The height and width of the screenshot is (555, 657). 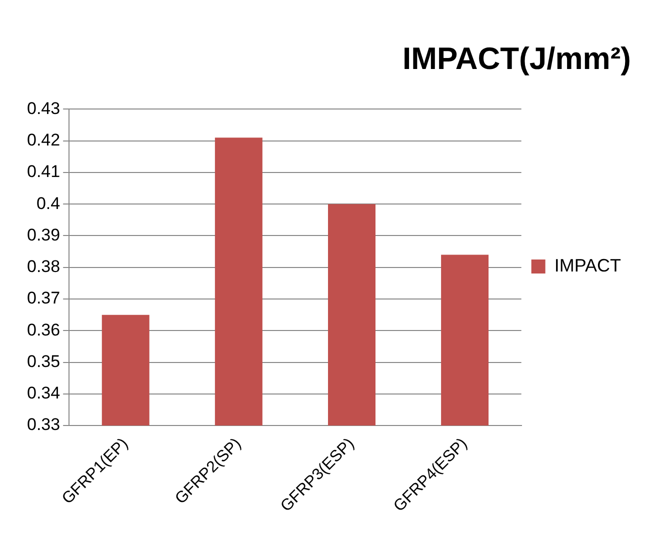 What do you see at coordinates (43, 266) in the screenshot?
I see `y-tick-label: 0.38` at bounding box center [43, 266].